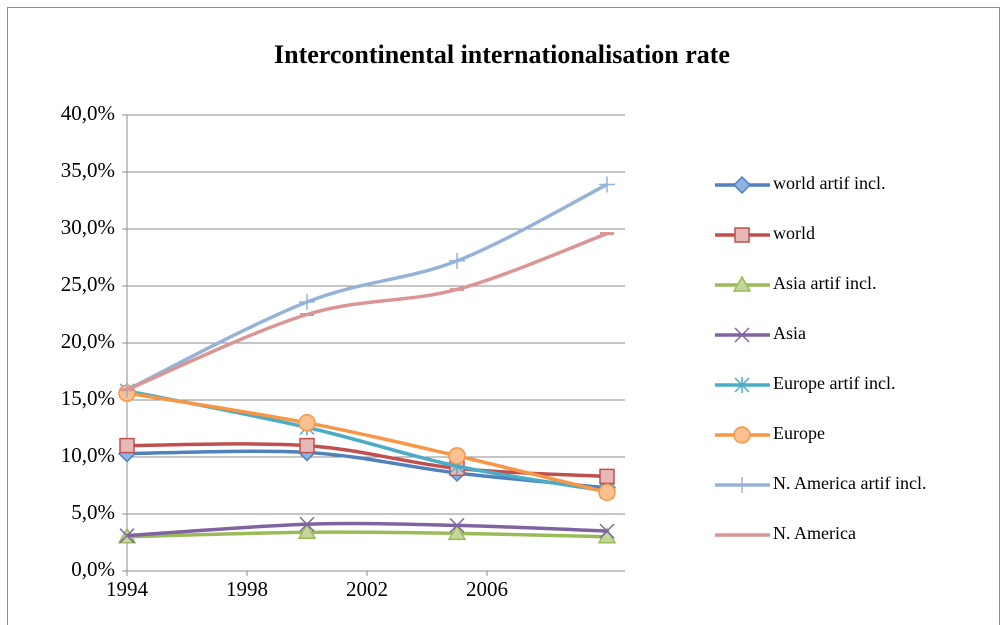 Image resolution: width=1004 pixels, height=625 pixels. Describe the element at coordinates (814, 533) in the screenshot. I see `legend-label: N. America` at that location.